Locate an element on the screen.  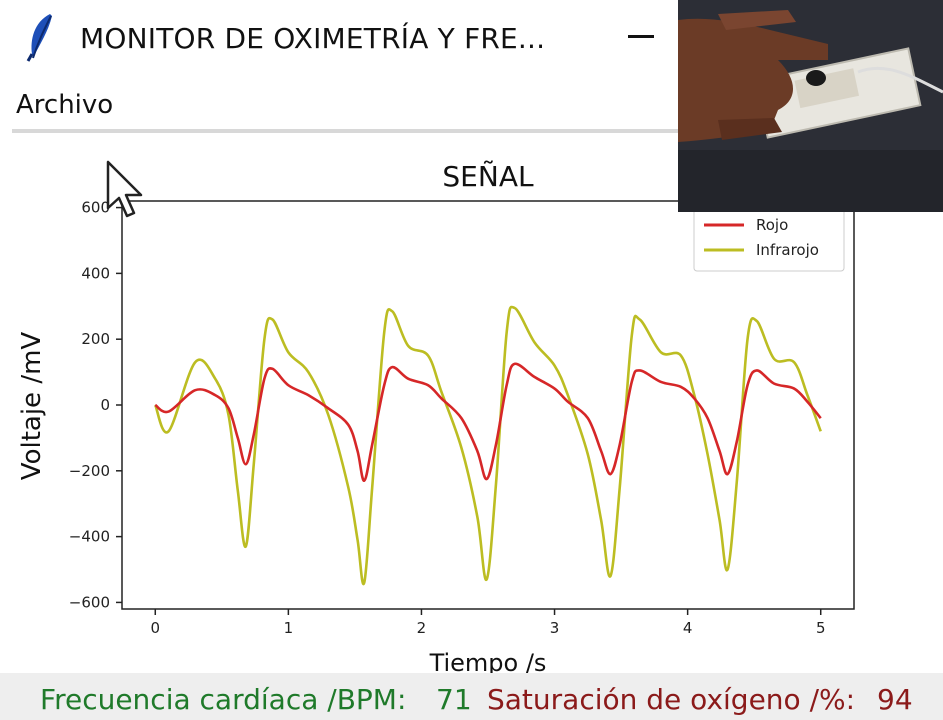
x-tick-label: 0 is located at coordinates (155, 628).